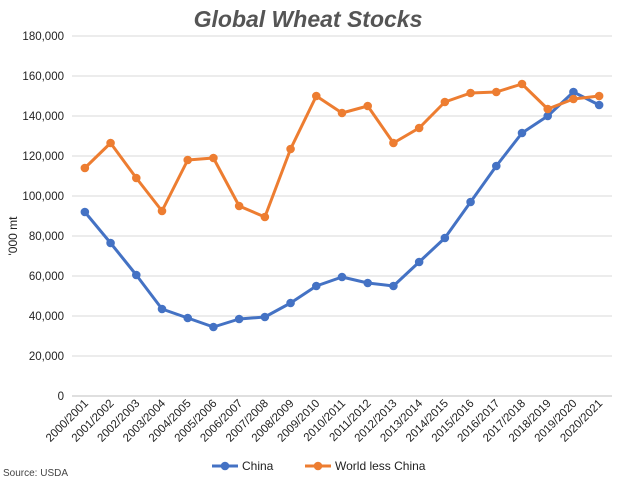  I want to click on y-tick-label: 180,000, so click(43, 37).